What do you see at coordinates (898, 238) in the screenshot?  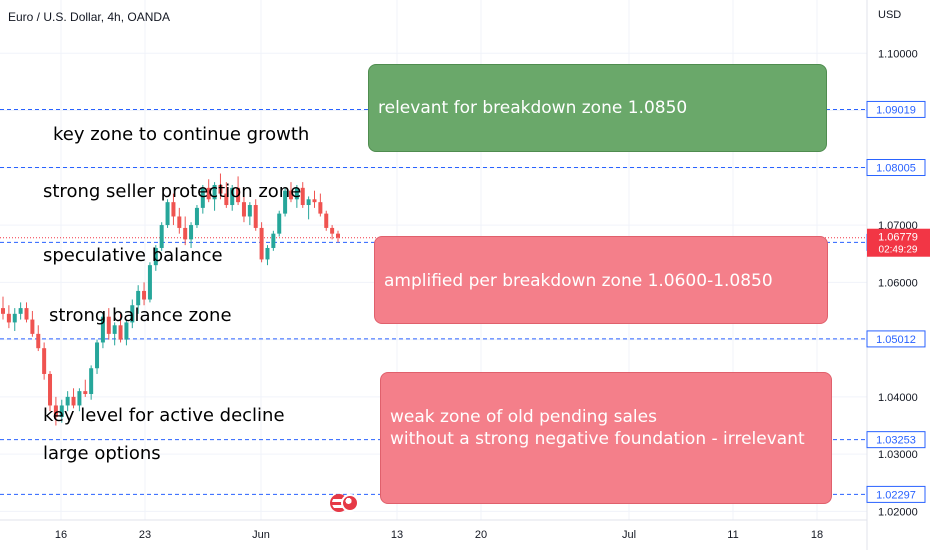 I see `last-price-label: 1.06779` at bounding box center [898, 238].